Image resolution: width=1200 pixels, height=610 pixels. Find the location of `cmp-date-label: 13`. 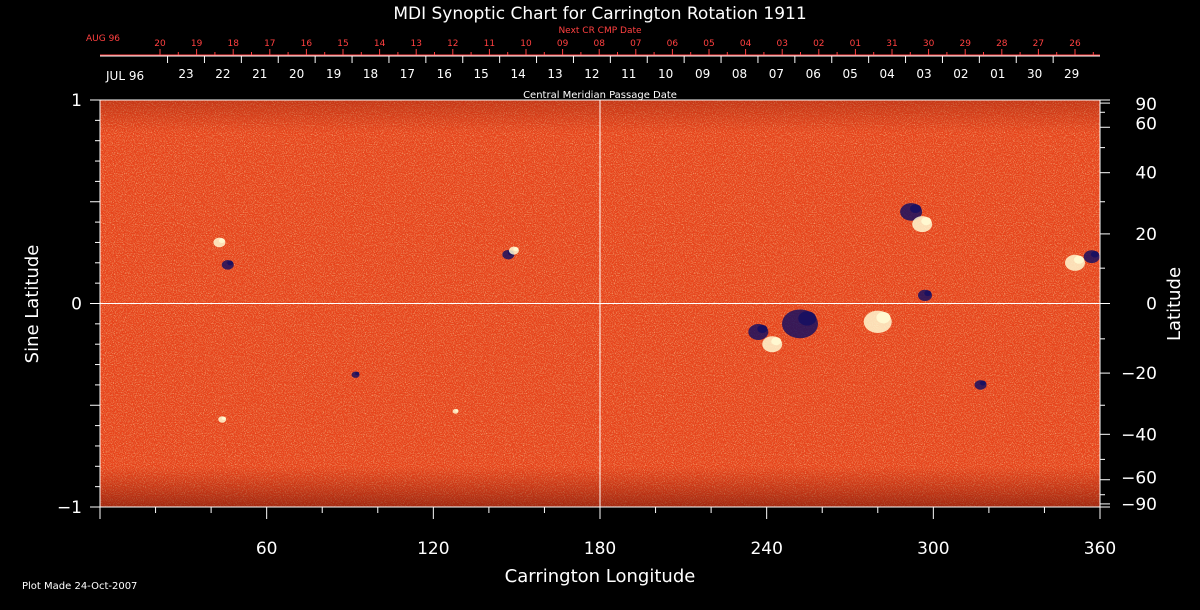

cmp-date-label: 13 is located at coordinates (554, 74).